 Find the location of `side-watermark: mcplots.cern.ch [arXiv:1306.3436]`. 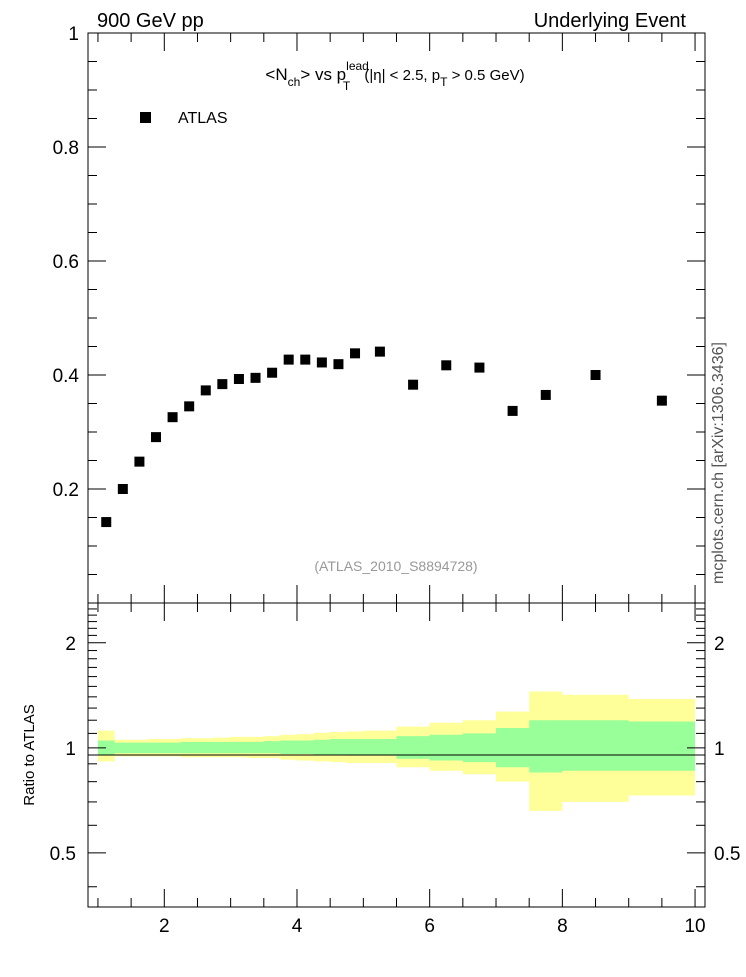

side-watermark: mcplots.cern.ch [arXiv:1306.3436] is located at coordinates (718, 463).